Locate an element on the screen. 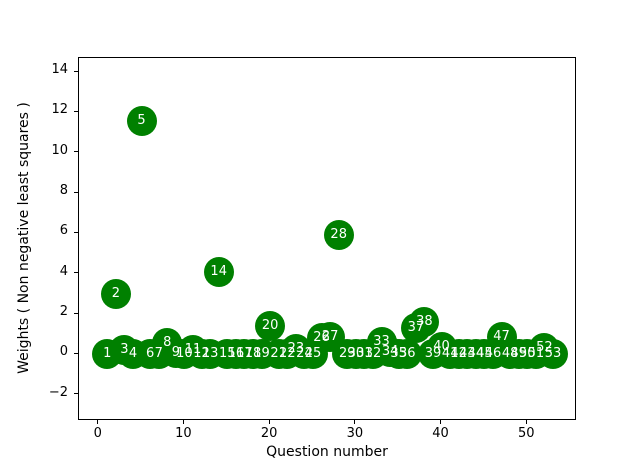  data-point-label: 19 is located at coordinates (261, 354).